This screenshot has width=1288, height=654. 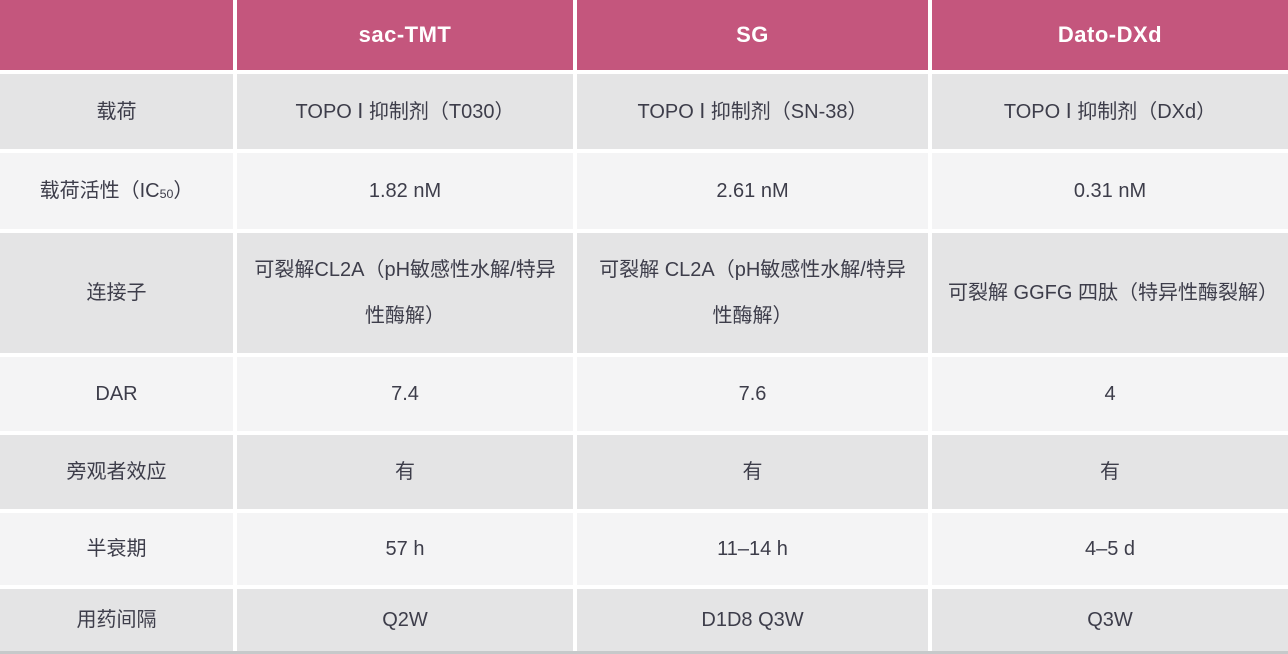 I want to click on column-header-sg: SG, so click(x=752, y=35).